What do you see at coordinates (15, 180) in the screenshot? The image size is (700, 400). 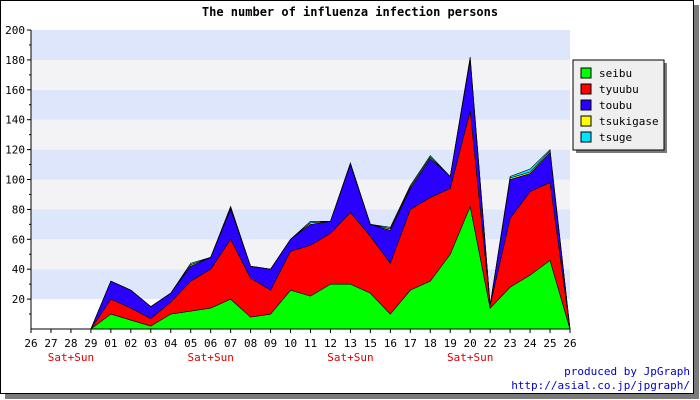 I see `y-tick-label: 100` at bounding box center [15, 180].